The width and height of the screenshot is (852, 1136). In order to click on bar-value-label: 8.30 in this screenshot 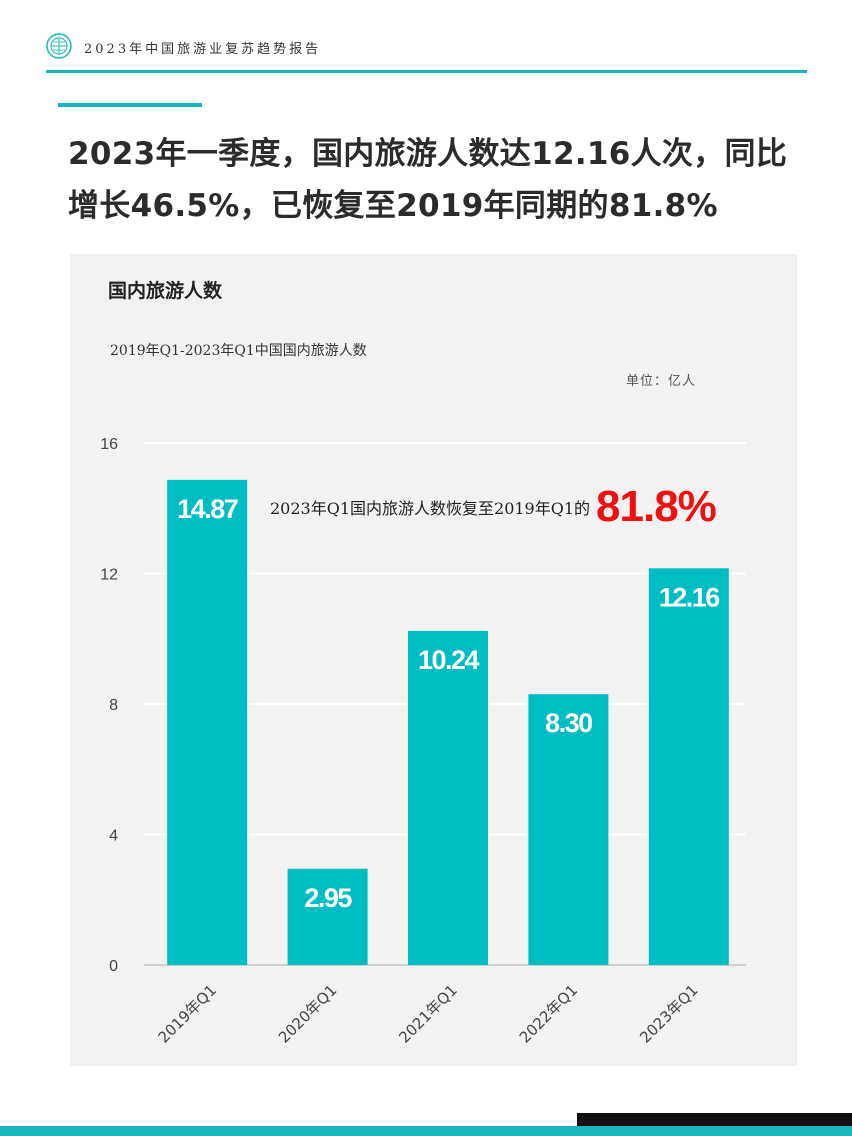, I will do `click(568, 723)`.